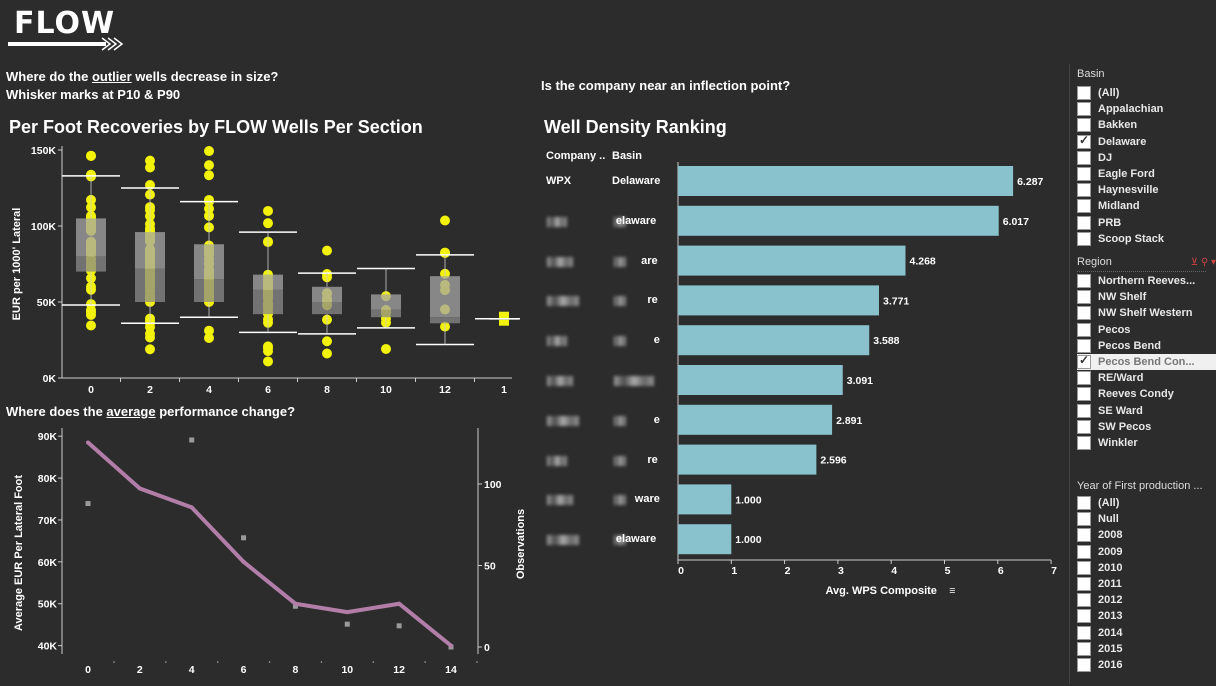  I want to click on basin-filter-option: Eagle Ford, so click(1146, 174).